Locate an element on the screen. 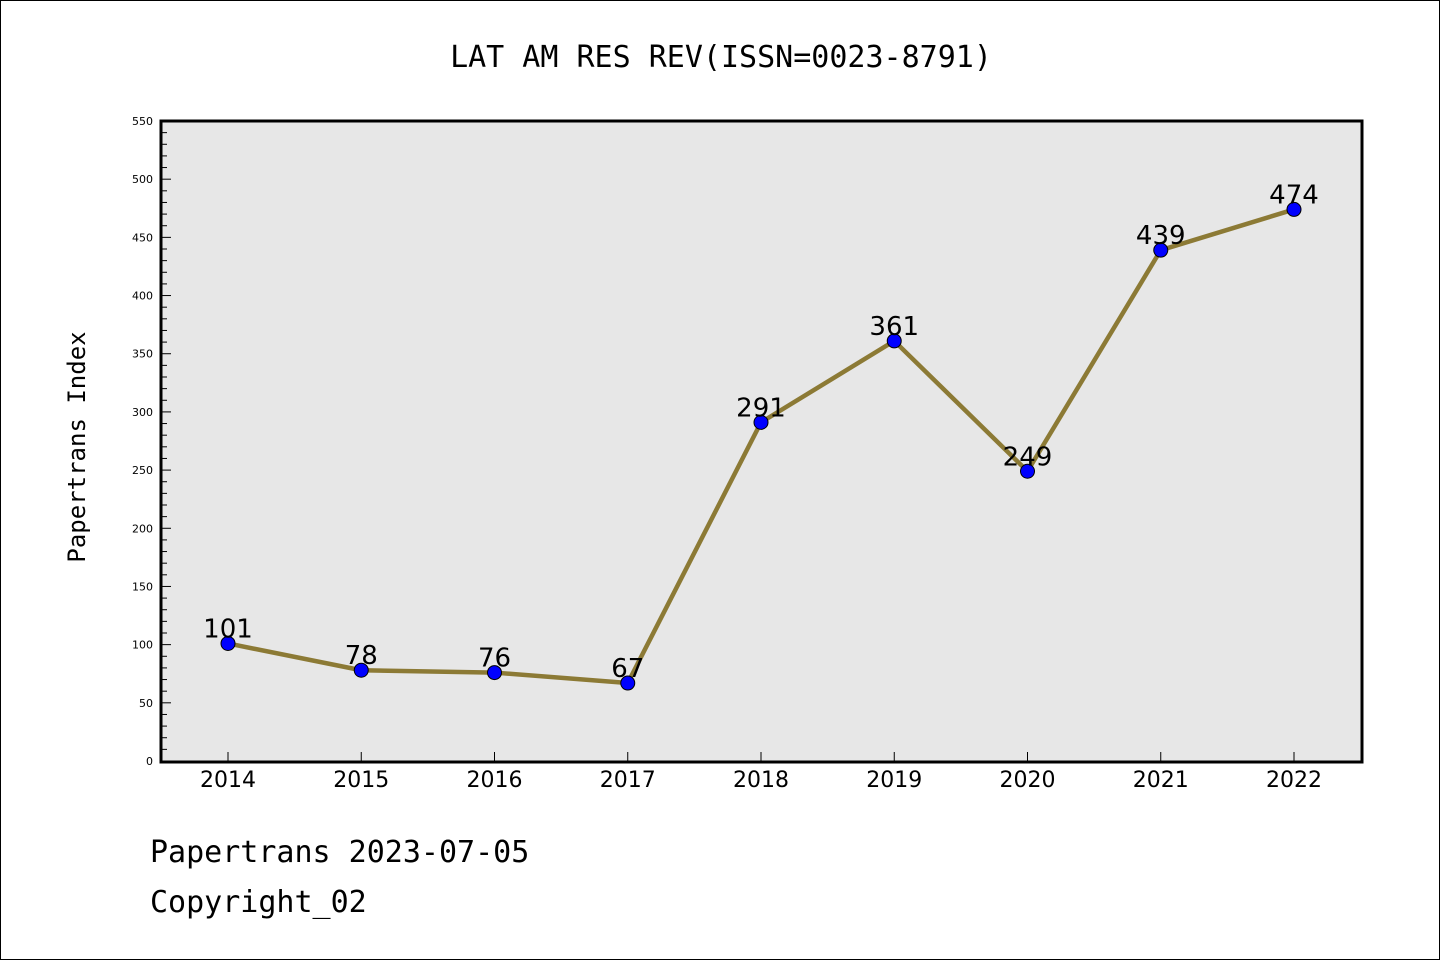 This screenshot has height=961, width=1440. y-tick-label: 200 is located at coordinates (142, 528).